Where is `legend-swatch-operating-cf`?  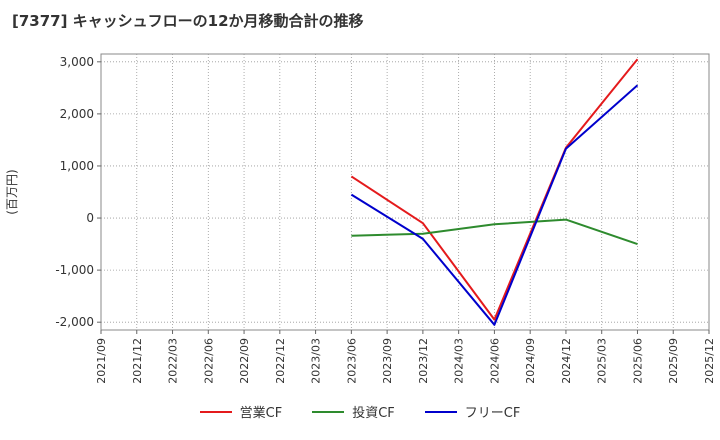 legend-swatch-operating-cf is located at coordinates (215, 411).